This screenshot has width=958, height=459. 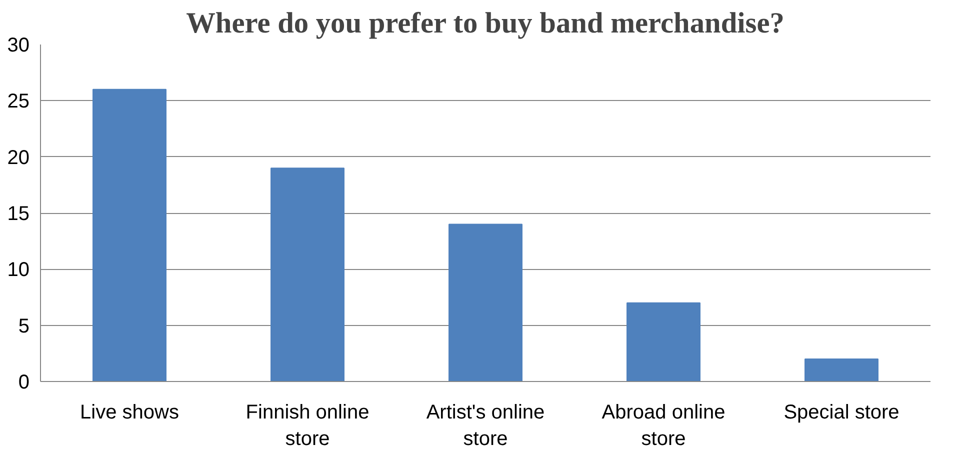 I want to click on y-tick-label: 25, so click(x=18, y=101).